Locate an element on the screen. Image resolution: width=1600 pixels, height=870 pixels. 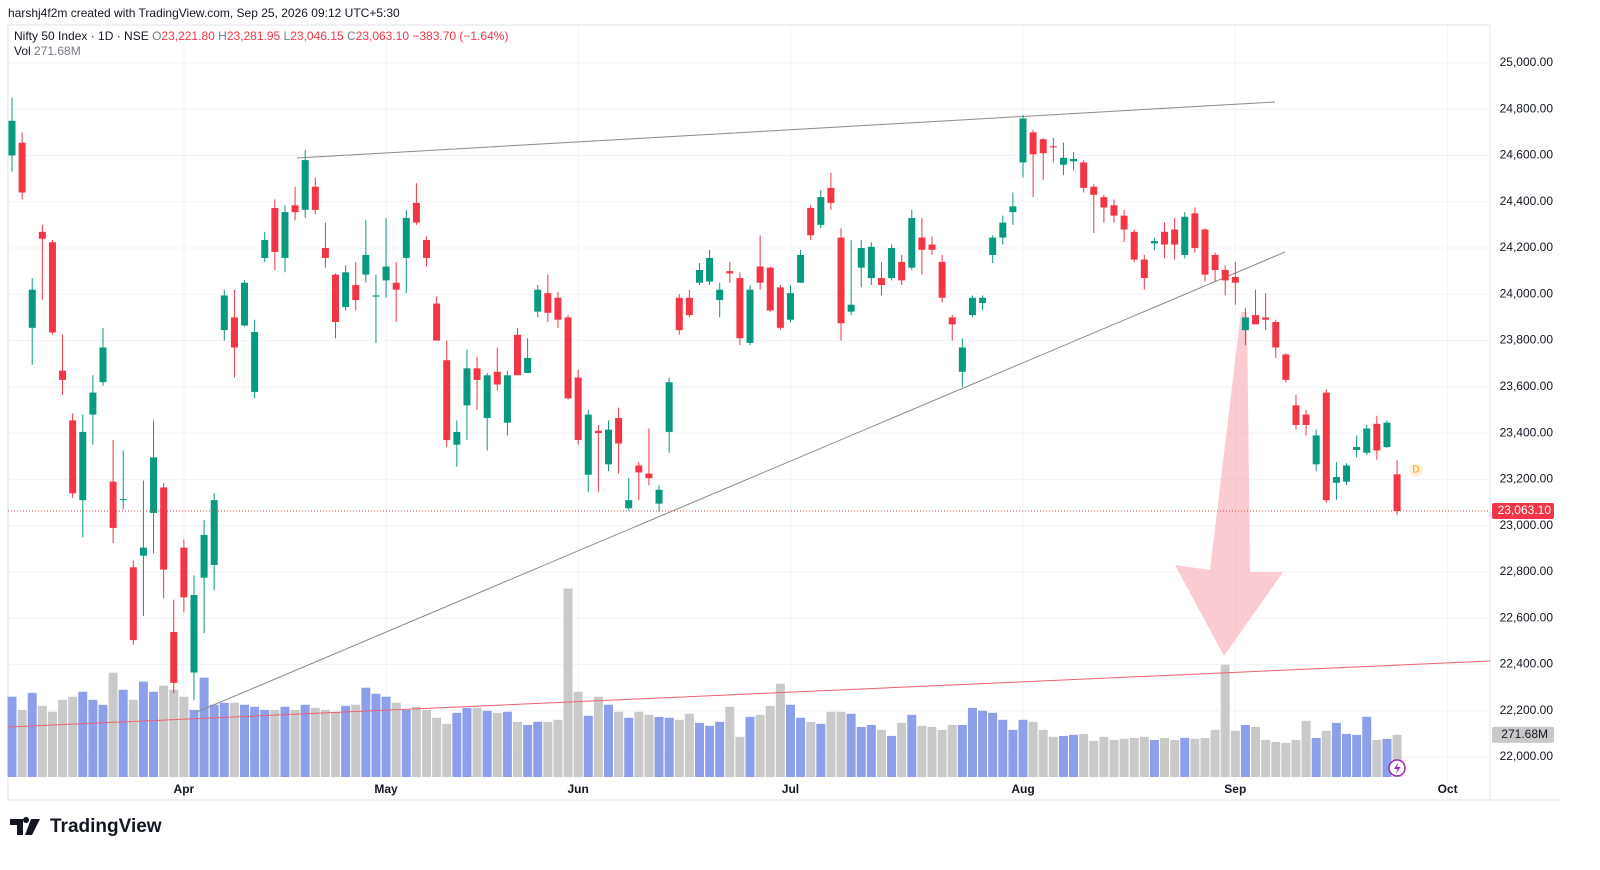
ohlc-label: O is located at coordinates (157, 36).